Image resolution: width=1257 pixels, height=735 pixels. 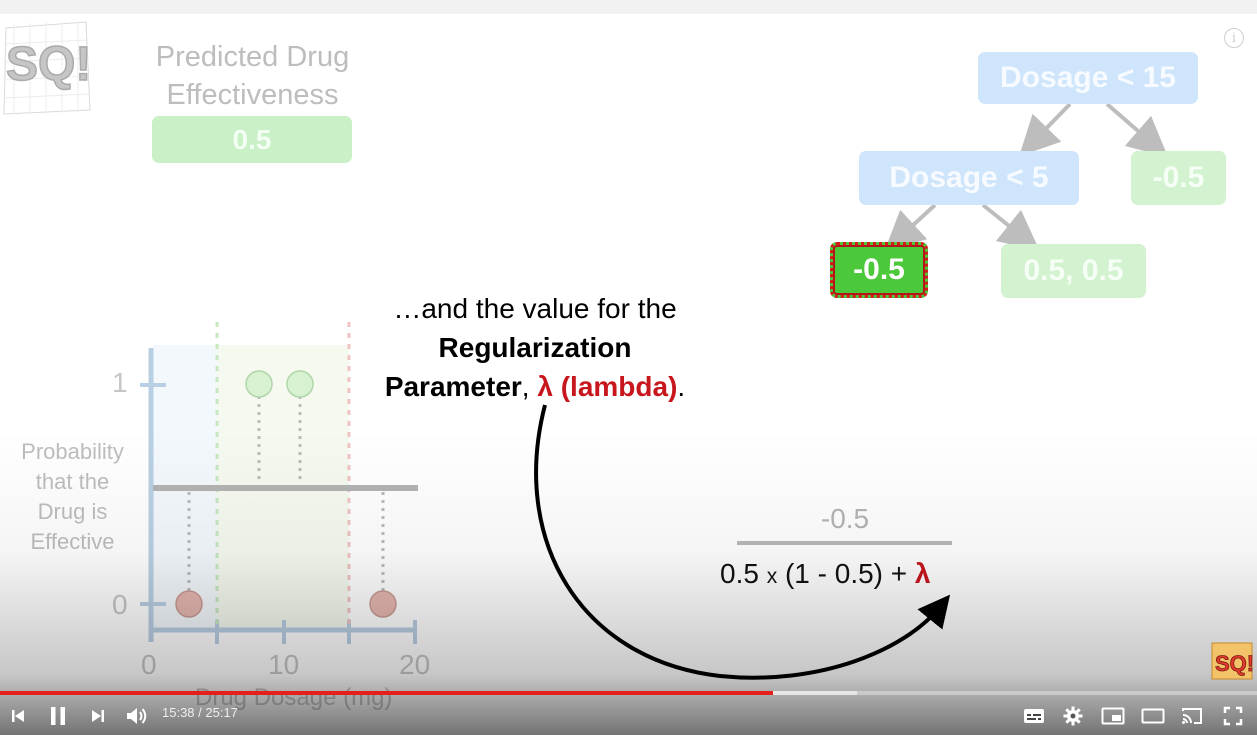 What do you see at coordinates (98, 716) in the screenshot?
I see `next-icon` at bounding box center [98, 716].